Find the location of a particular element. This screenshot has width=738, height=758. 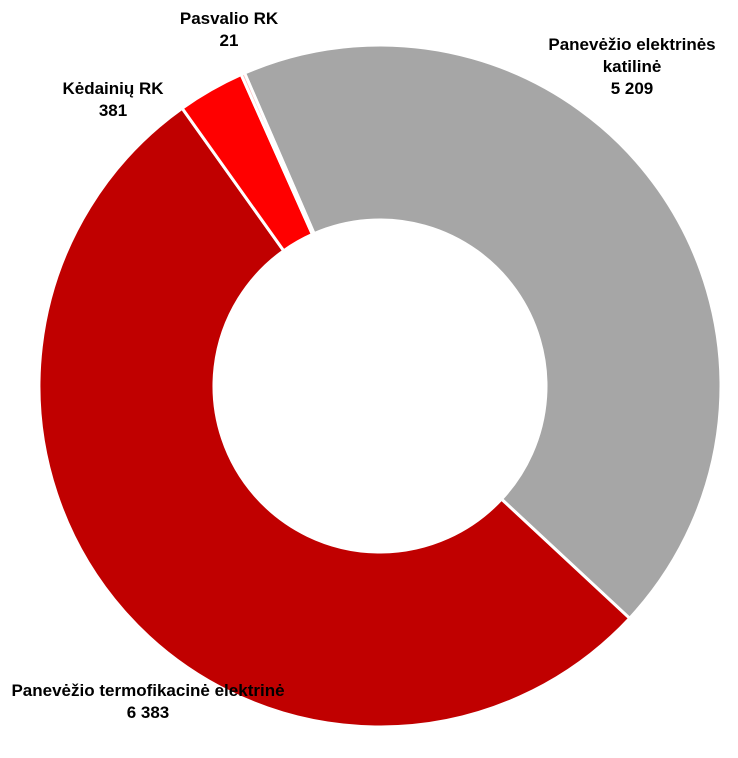

category-label: Kėdainių RK is located at coordinates (113, 88).